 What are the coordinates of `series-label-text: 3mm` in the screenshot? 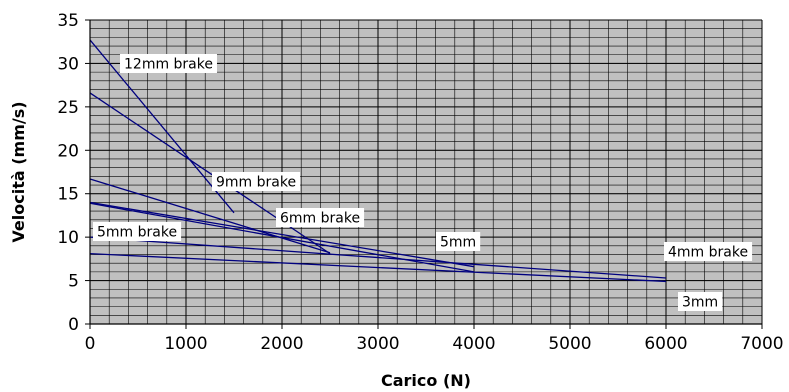 It's located at (700, 303).